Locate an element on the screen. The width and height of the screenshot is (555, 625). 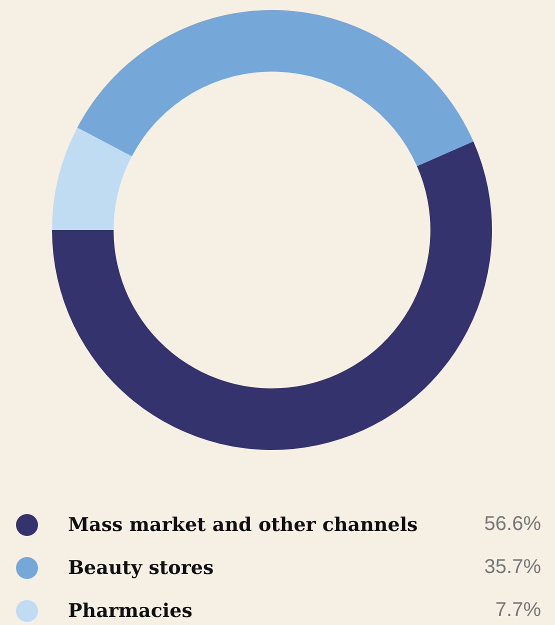
legend-label: Beauty stores is located at coordinates (141, 567).